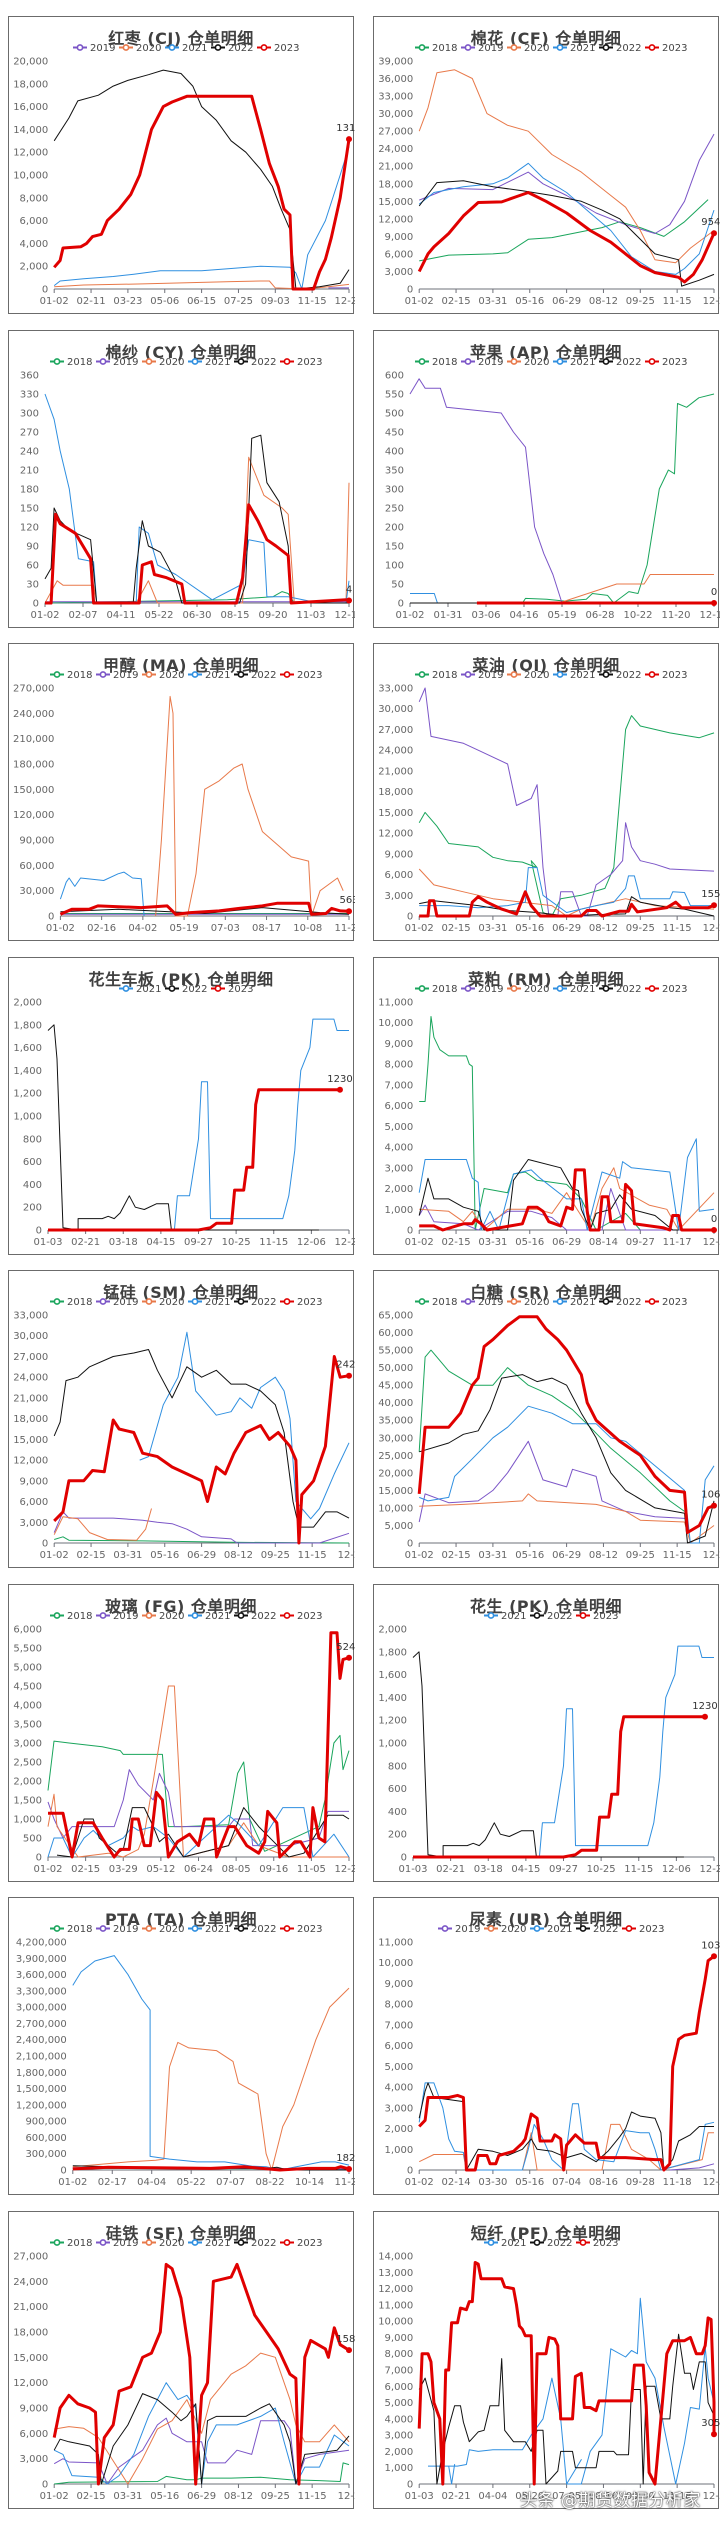 This screenshot has height=2529, width=726. What do you see at coordinates (395, 689) in the screenshot?
I see `y-tick-label: 33,000` at bounding box center [395, 689].